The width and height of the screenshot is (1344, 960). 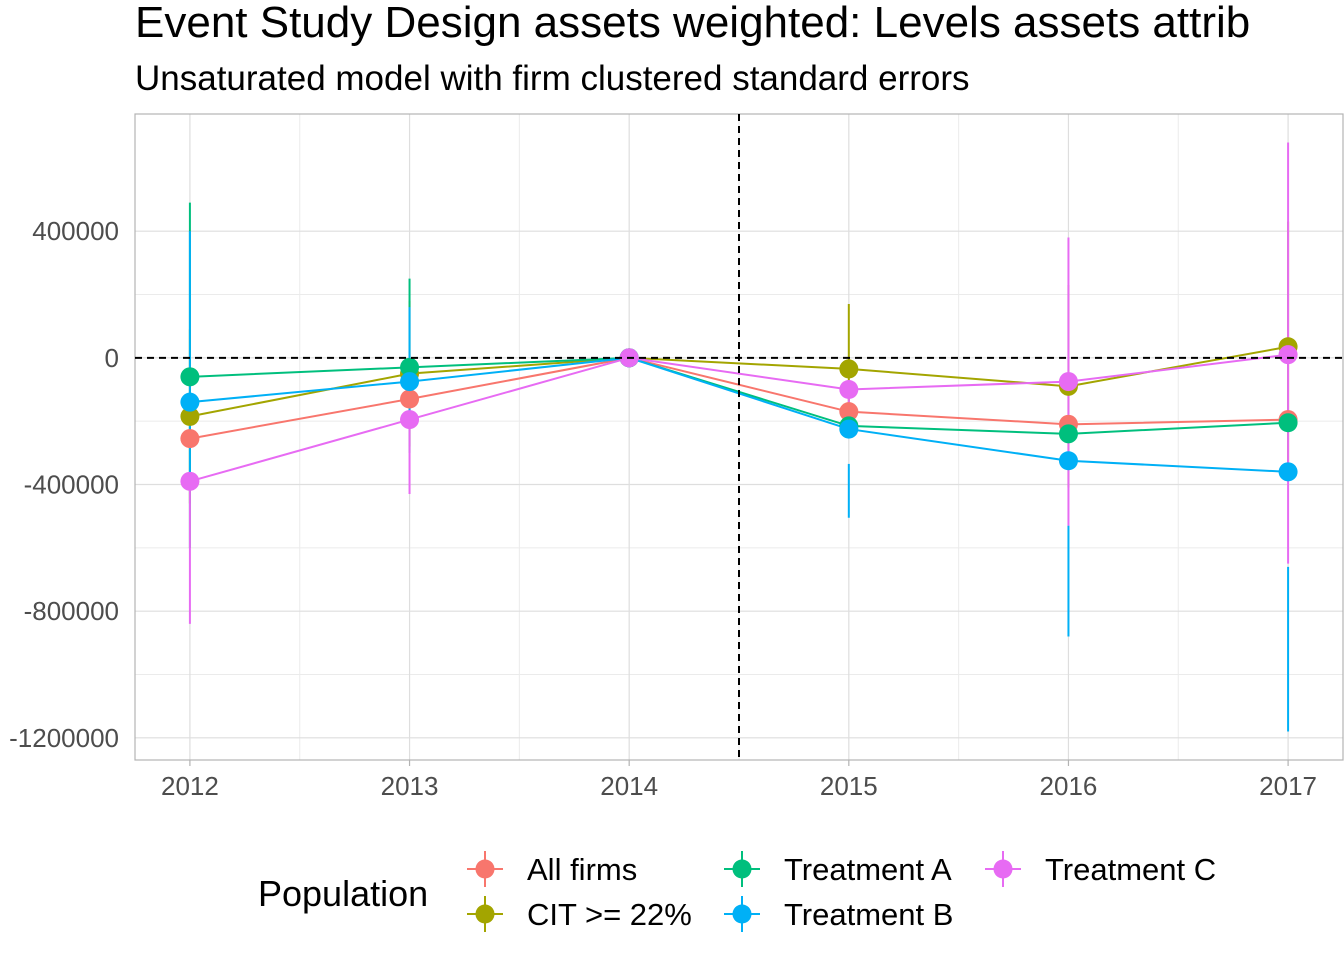 What do you see at coordinates (112, 358) in the screenshot?
I see `y-tick-label: 0` at bounding box center [112, 358].